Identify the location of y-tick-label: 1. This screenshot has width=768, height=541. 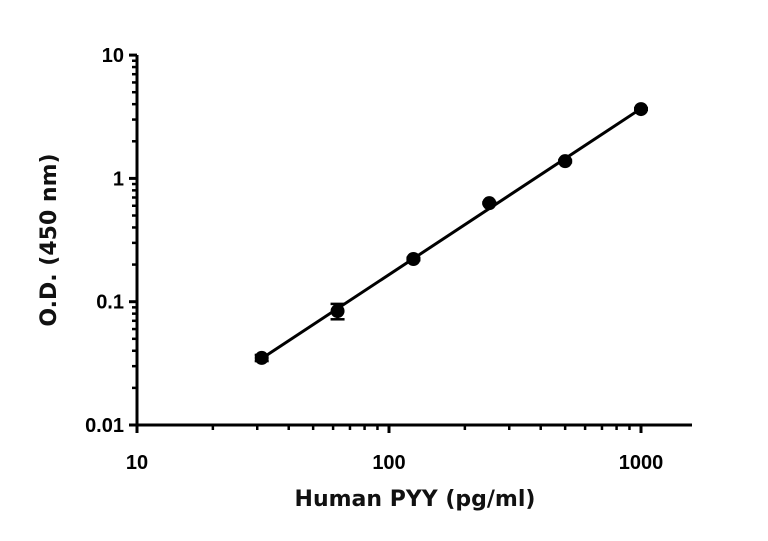
(118, 179).